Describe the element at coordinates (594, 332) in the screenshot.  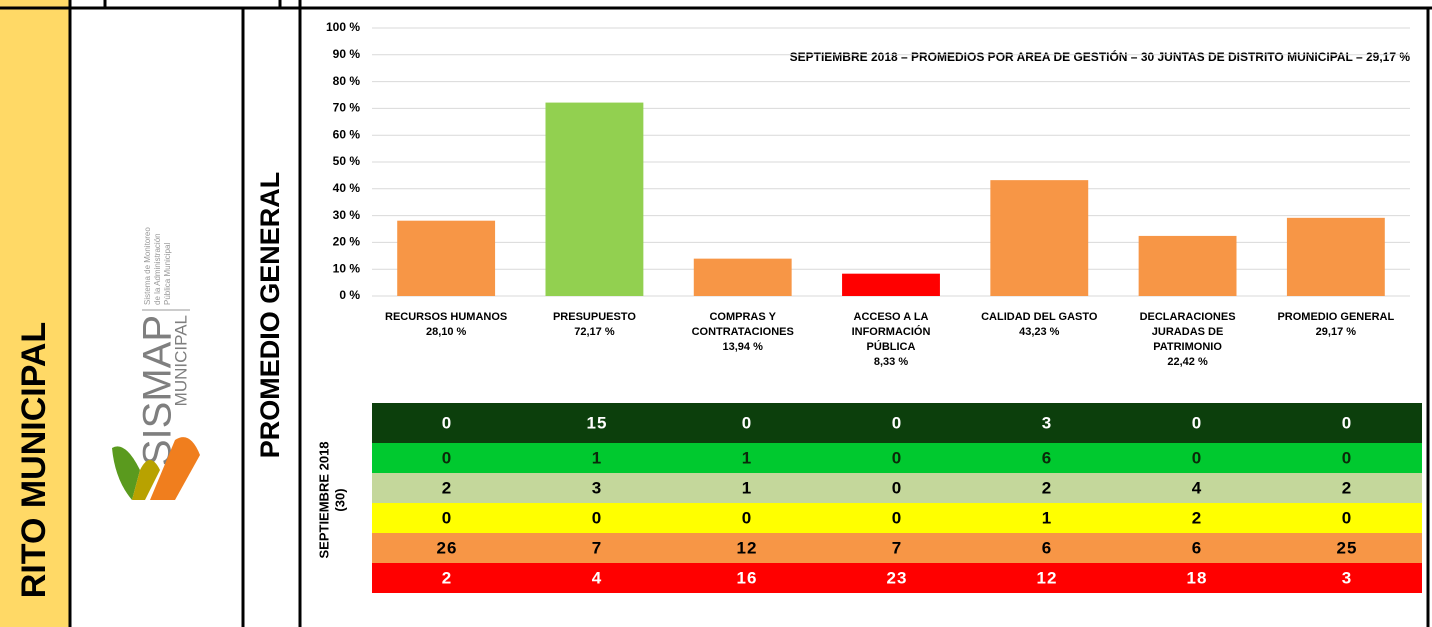
I see `value-label: 72,17 %` at that location.